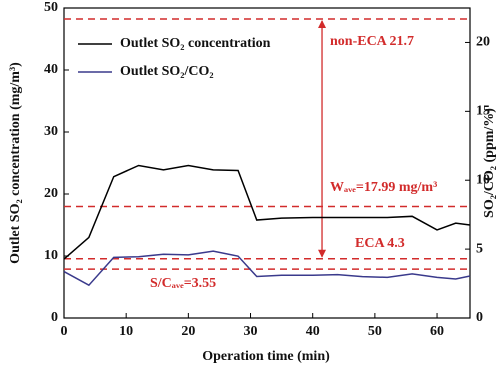  Describe the element at coordinates (437, 331) in the screenshot. I see `x-tick-label: 60` at that location.